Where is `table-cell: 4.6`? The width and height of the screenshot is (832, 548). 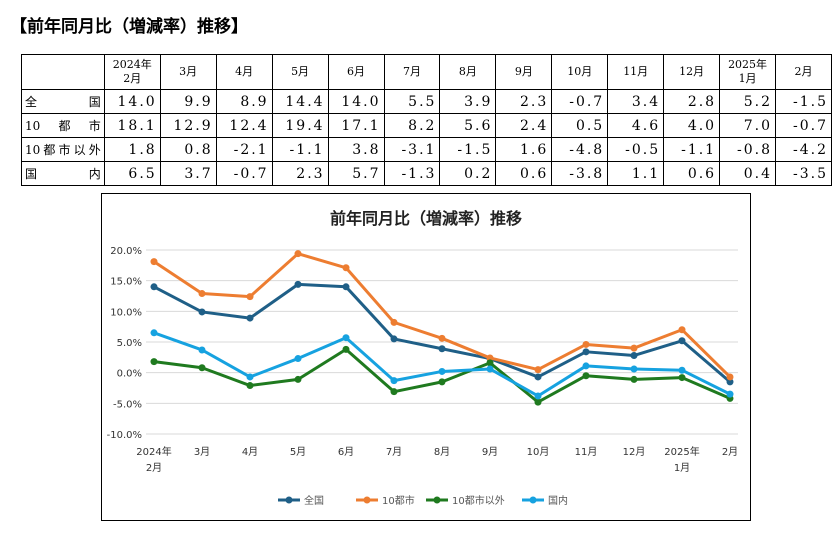 table-cell: 4.6 is located at coordinates (636, 125).